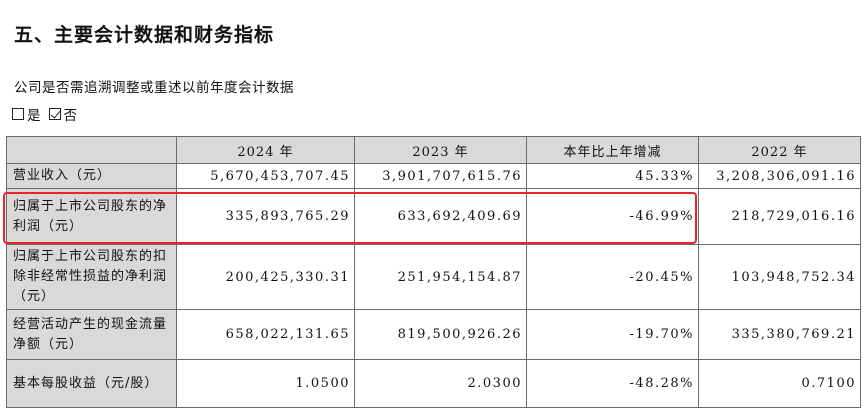  I want to click on table-header-row: 2024 年 2023 年 本年比上年增减 2022 年, so click(433, 150).